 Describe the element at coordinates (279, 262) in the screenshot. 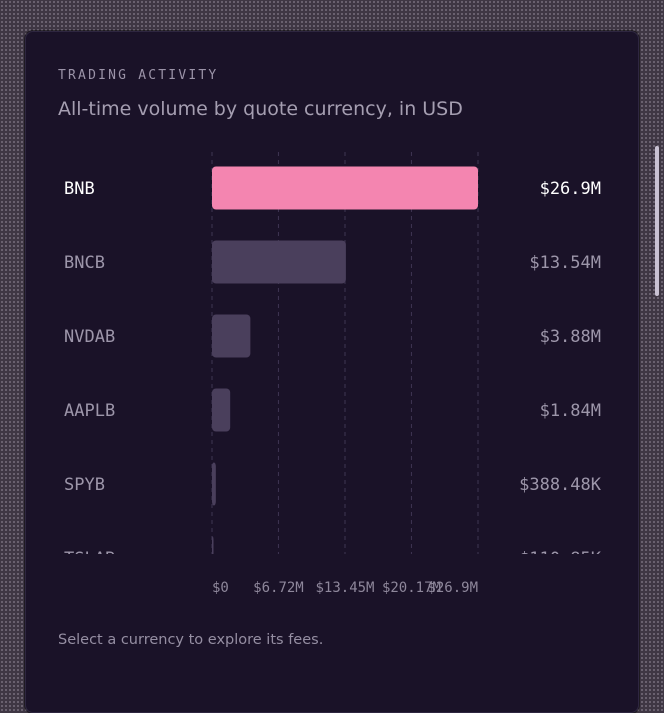

I see `bar-bncb` at that location.